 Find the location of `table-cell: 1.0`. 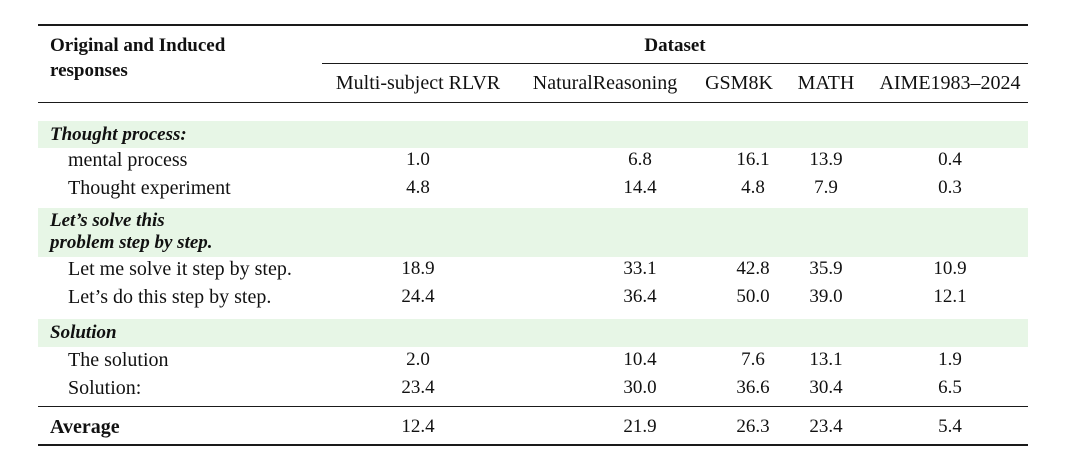

table-cell: 1.0 is located at coordinates (418, 159).